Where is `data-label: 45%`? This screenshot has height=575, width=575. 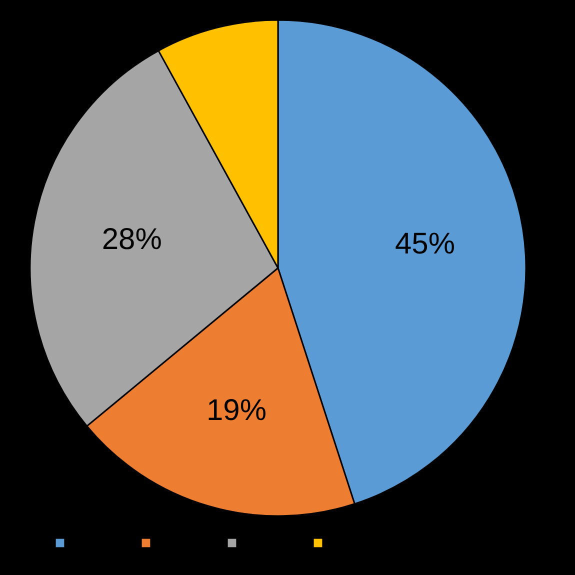
data-label: 45% is located at coordinates (424, 244).